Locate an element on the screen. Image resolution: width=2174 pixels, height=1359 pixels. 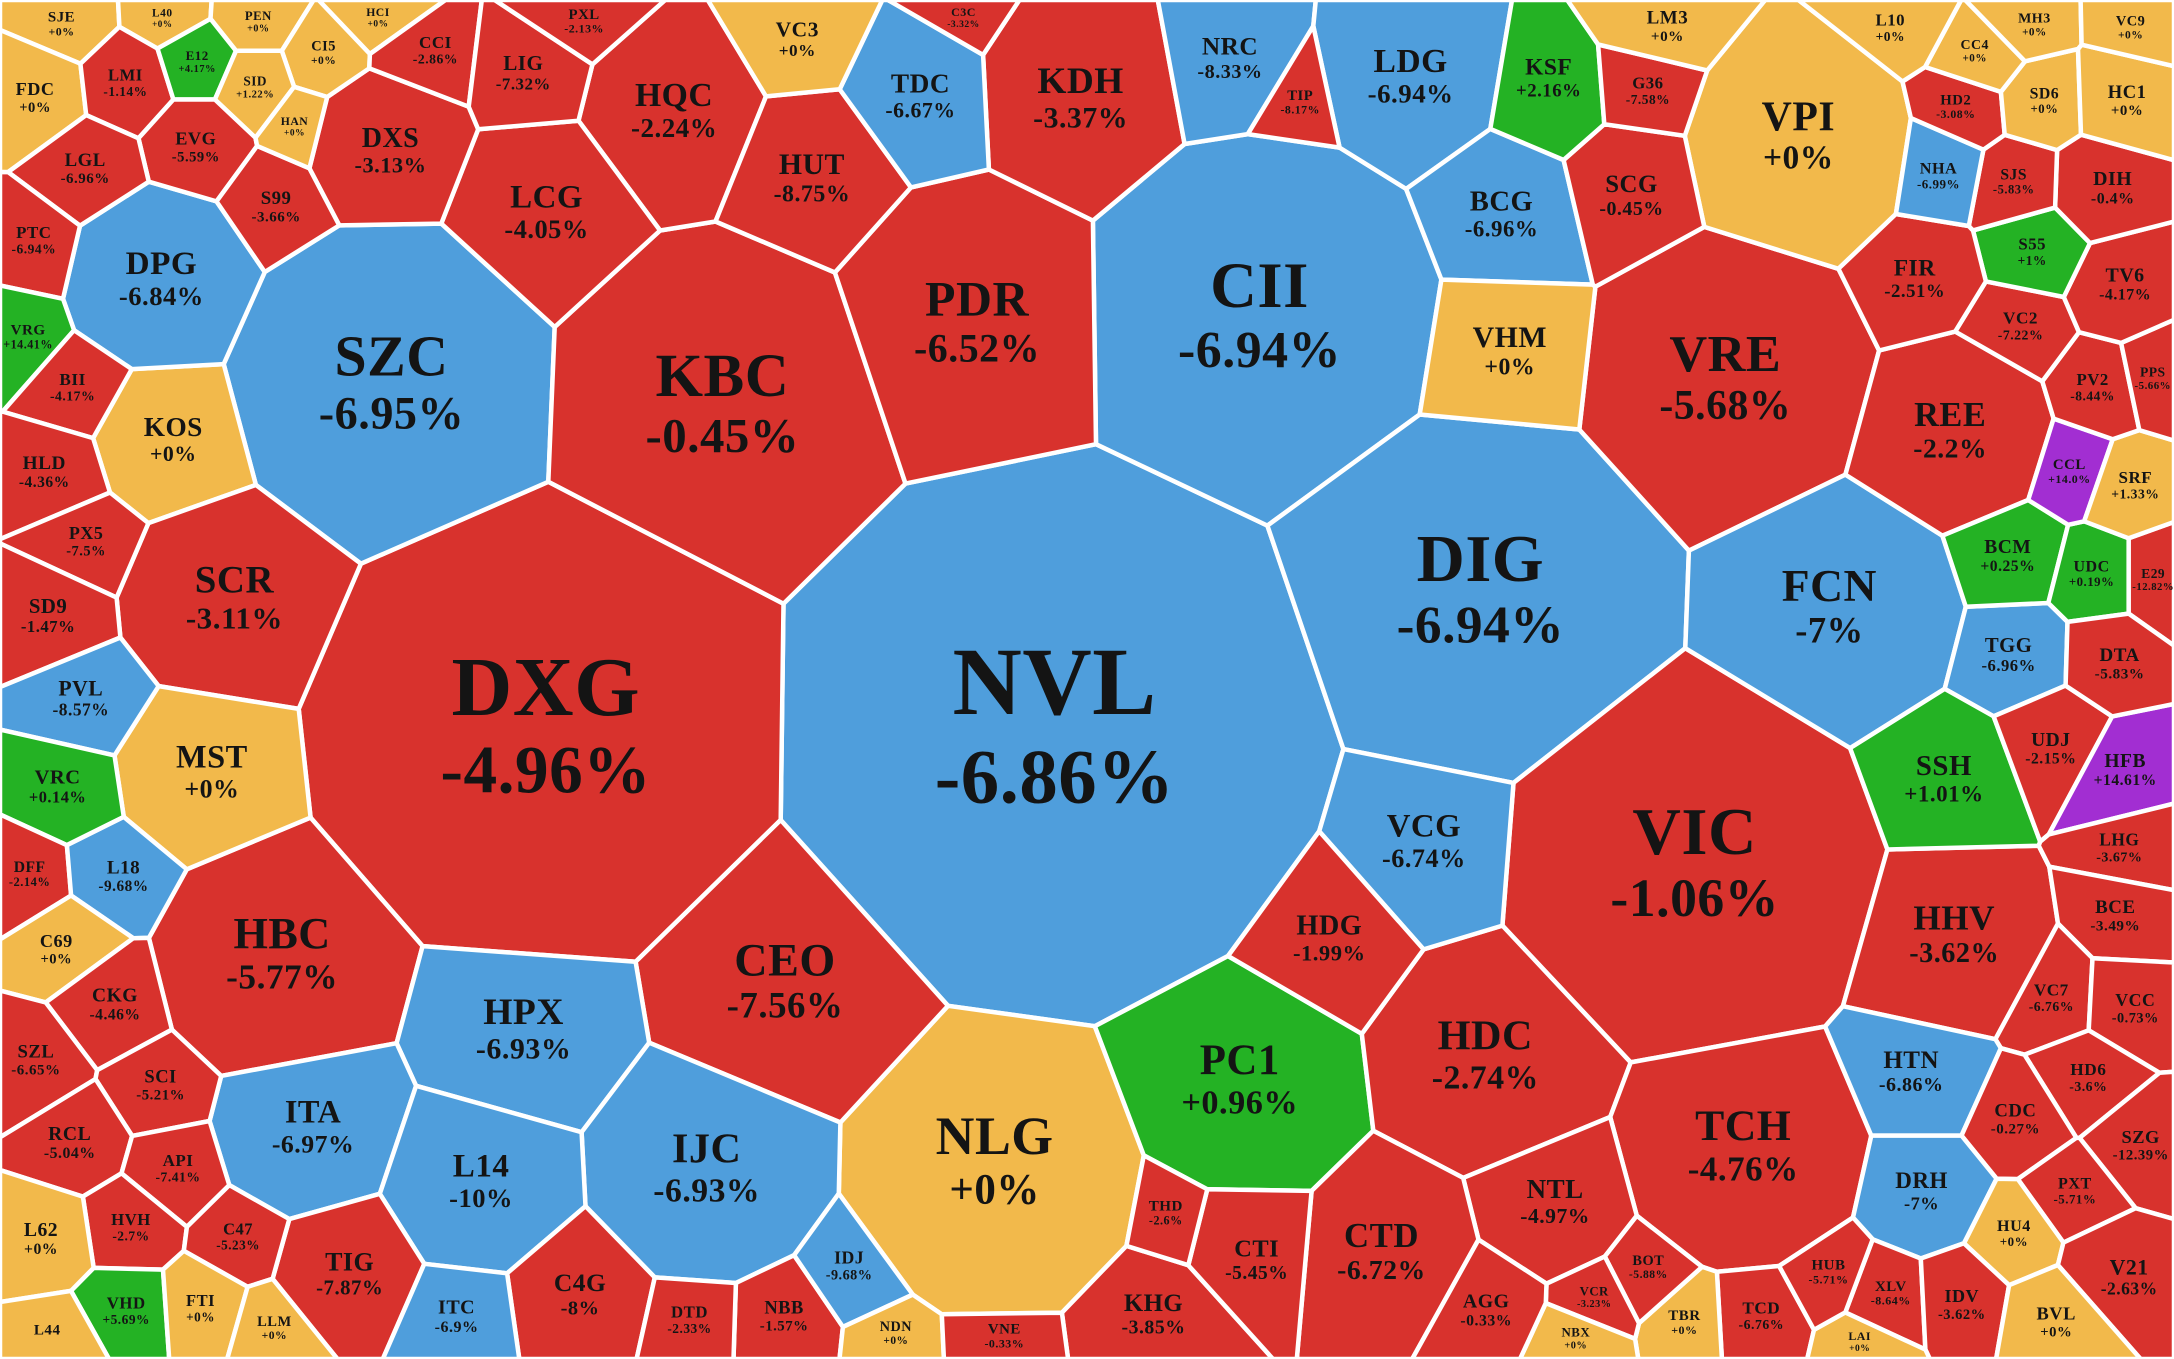
cell-VNE: VNE-0.33% is located at coordinates (1005, 1334).